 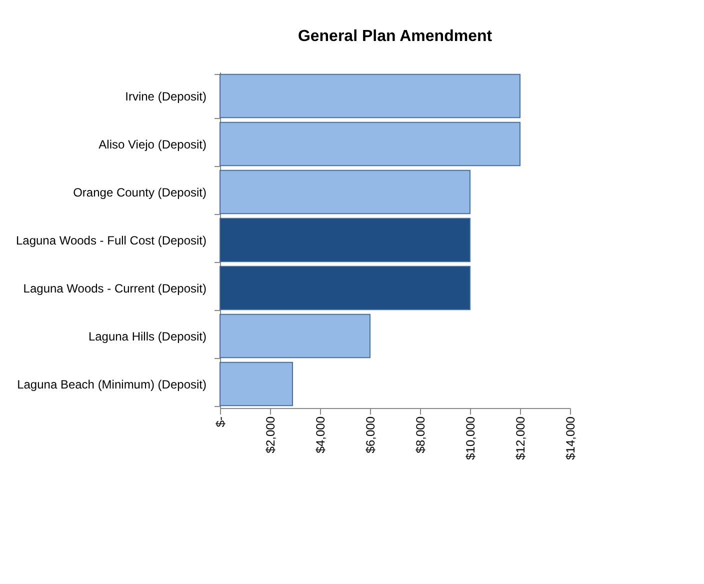 What do you see at coordinates (221, 422) in the screenshot?
I see `x-tick-label: $-` at bounding box center [221, 422].